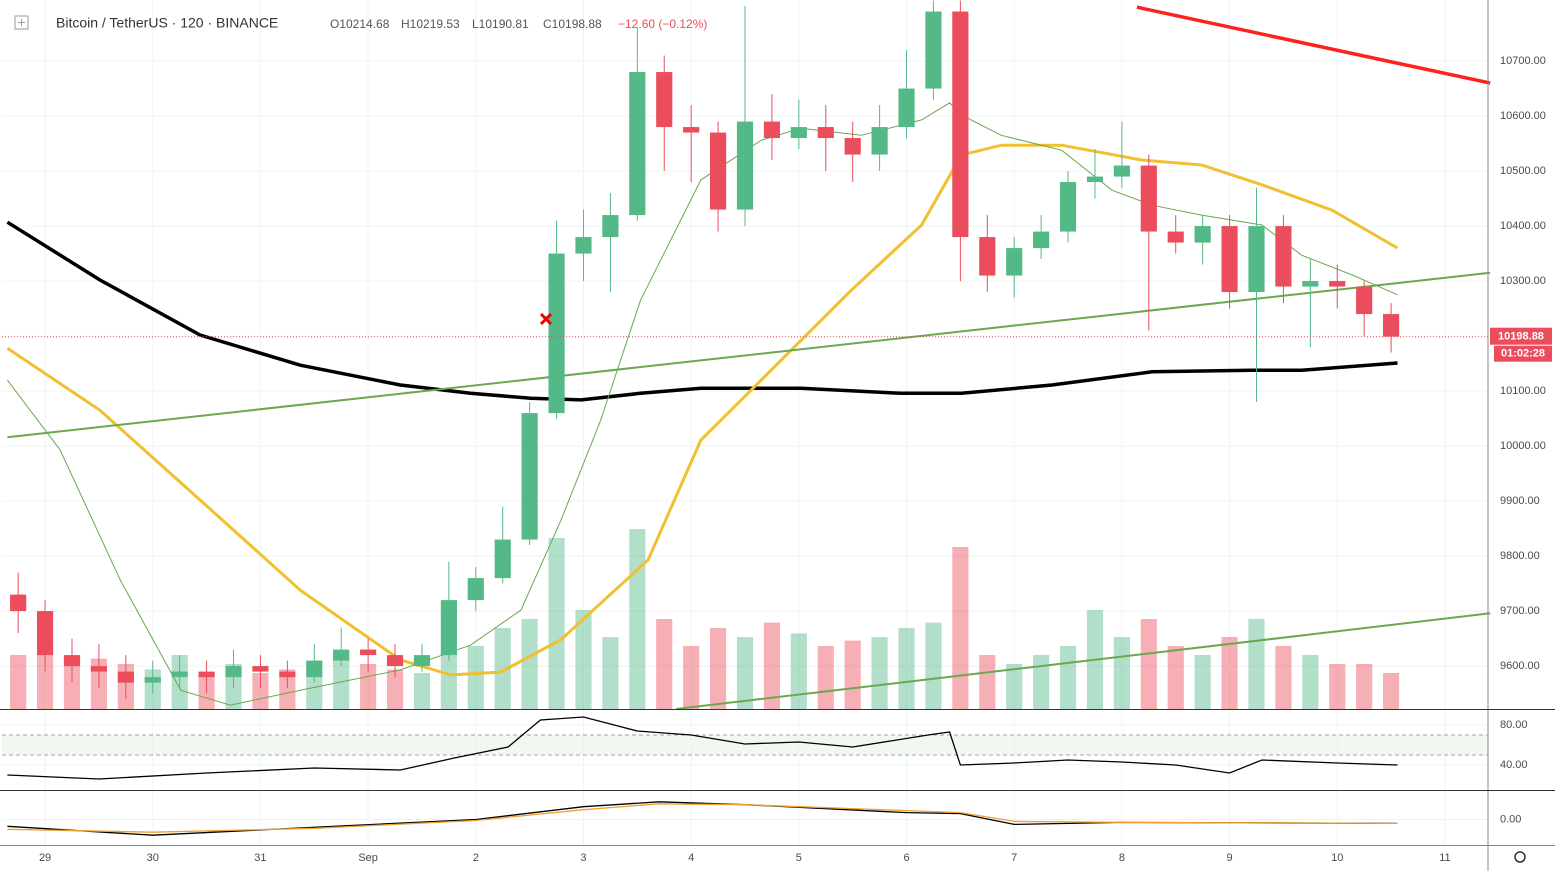 This screenshot has height=871, width=1555. Describe the element at coordinates (1523, 171) in the screenshot. I see `y-tick-label: 10500.00` at that location.